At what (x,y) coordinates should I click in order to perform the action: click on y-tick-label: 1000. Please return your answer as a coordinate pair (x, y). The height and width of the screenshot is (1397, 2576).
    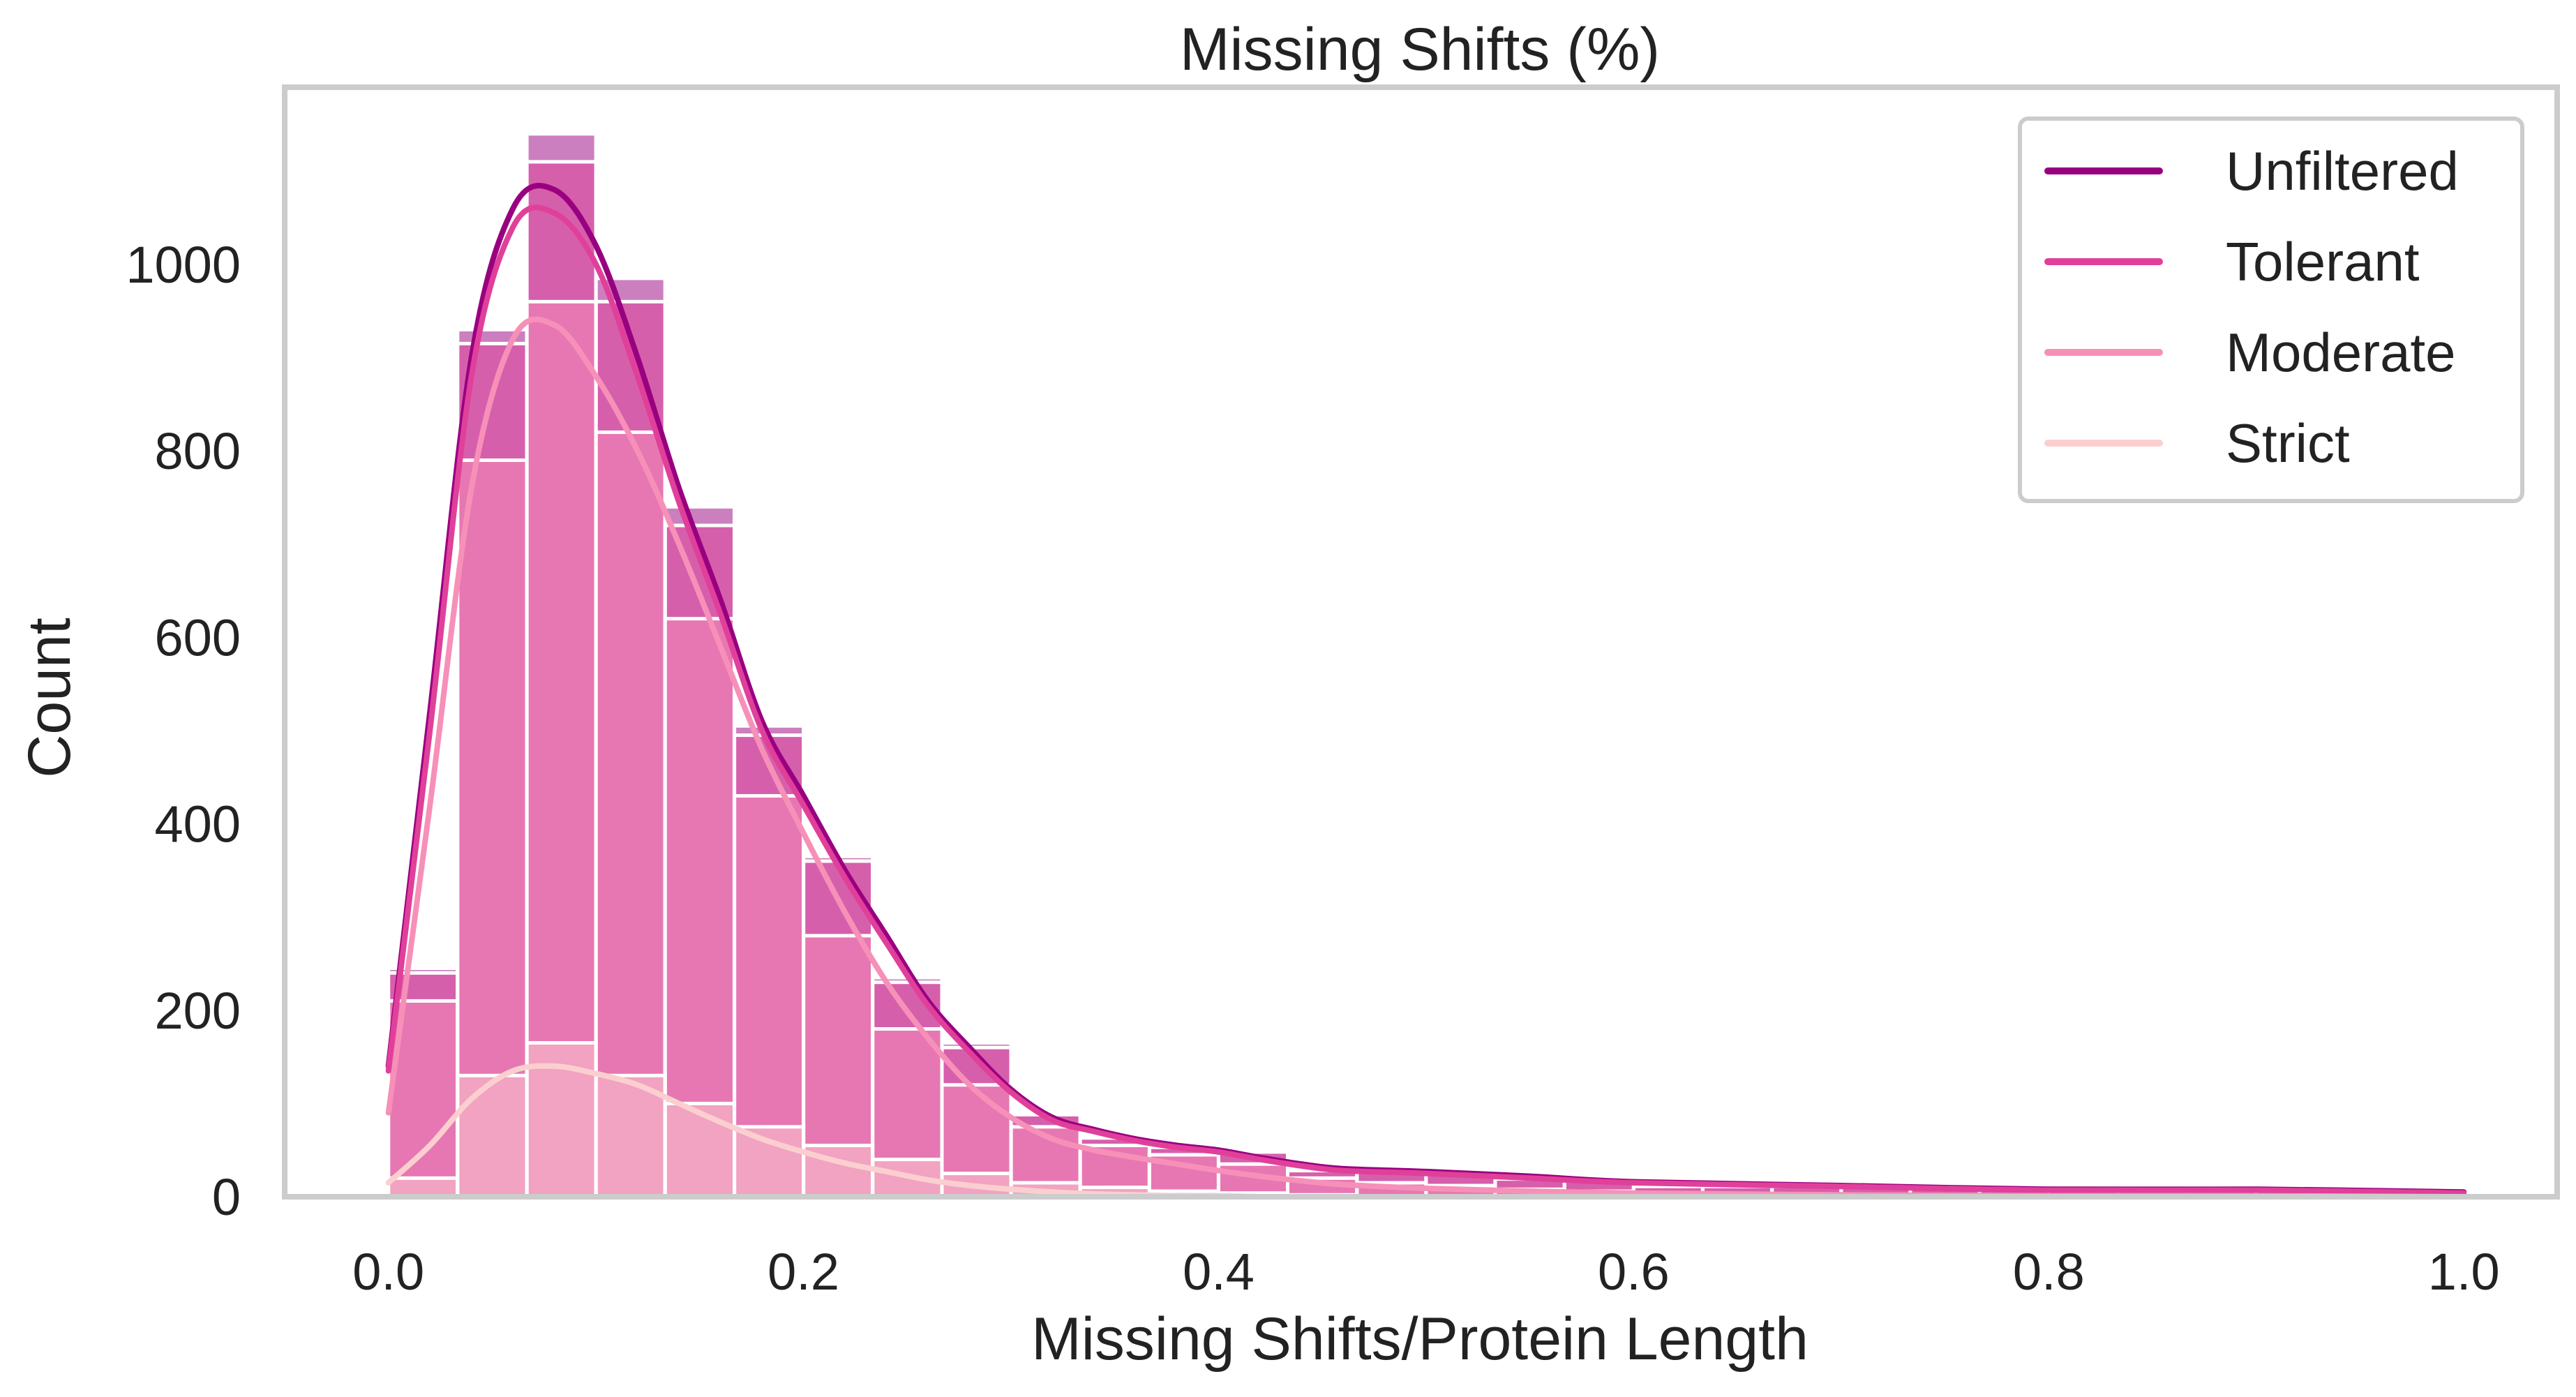
    Looking at the image, I should click on (183, 265).